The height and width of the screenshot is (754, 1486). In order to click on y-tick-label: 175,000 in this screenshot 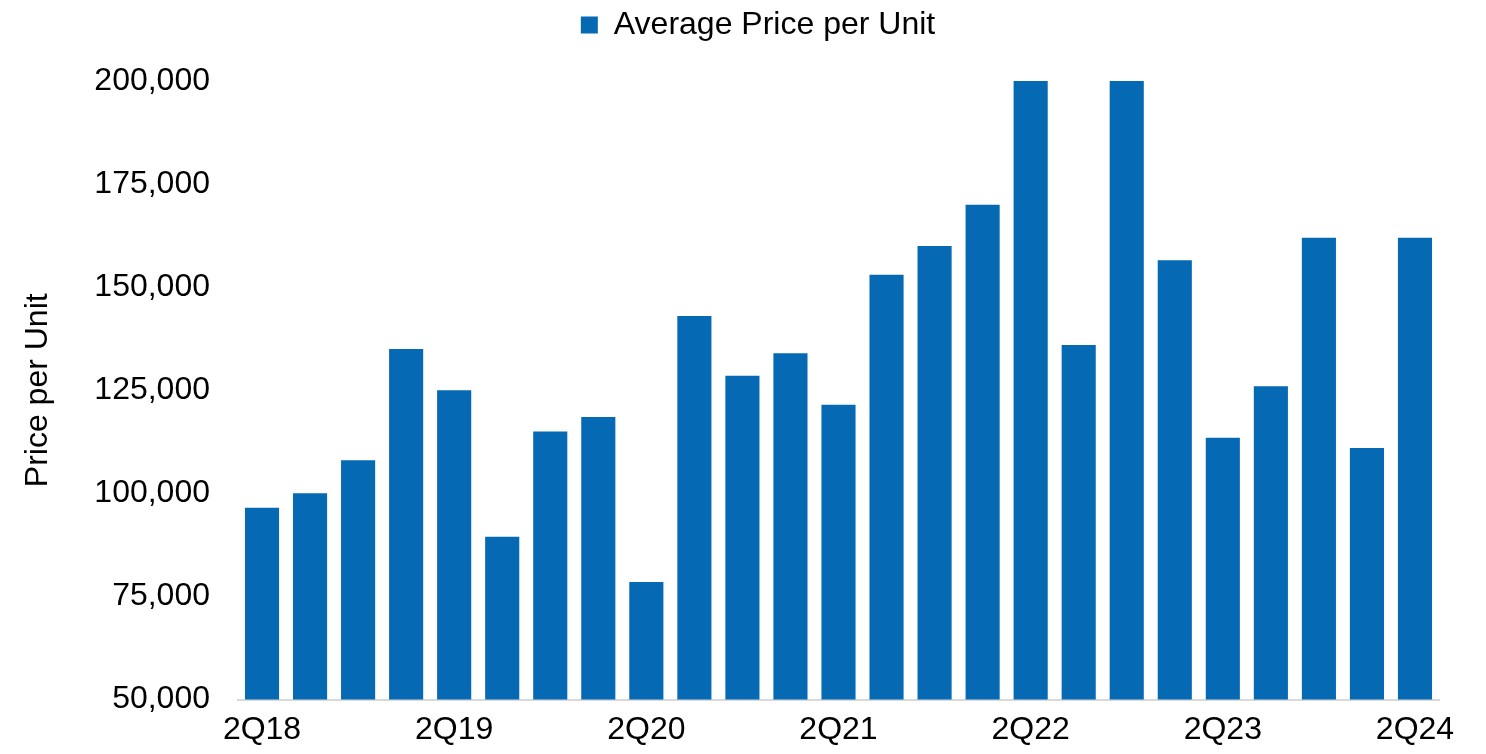, I will do `click(152, 181)`.